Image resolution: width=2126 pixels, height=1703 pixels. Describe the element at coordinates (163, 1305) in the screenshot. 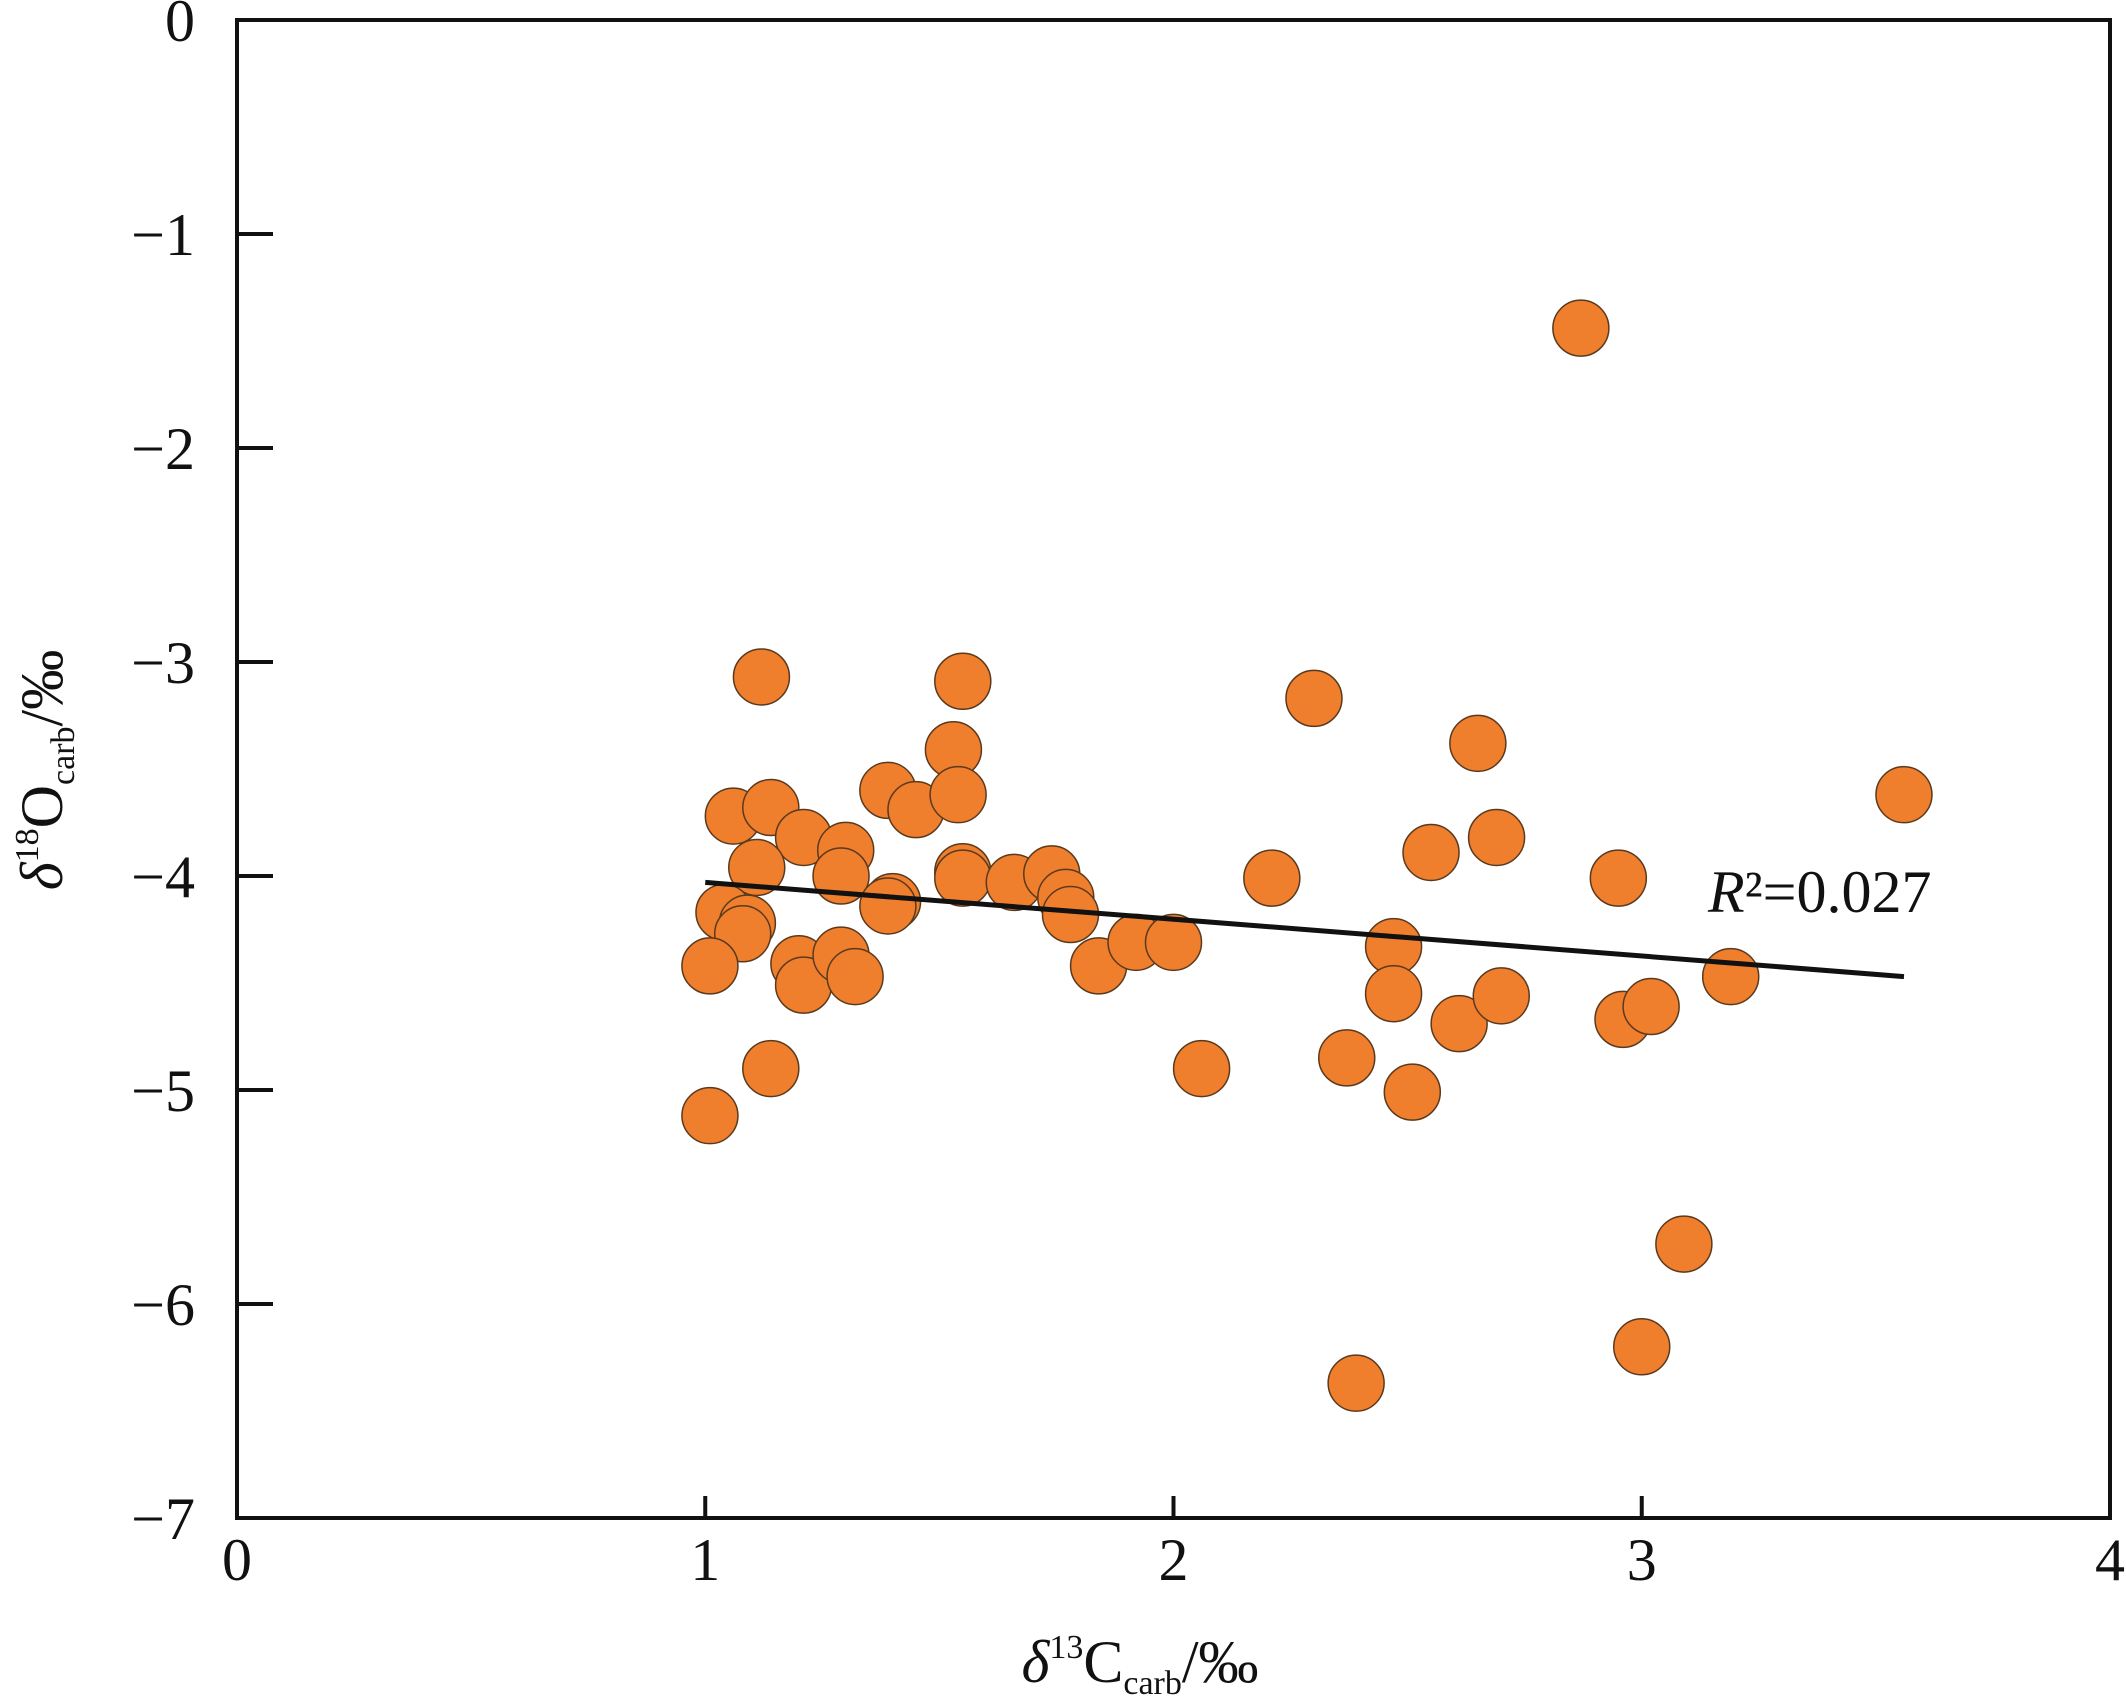

I see `y-tick-label-6: −6` at that location.